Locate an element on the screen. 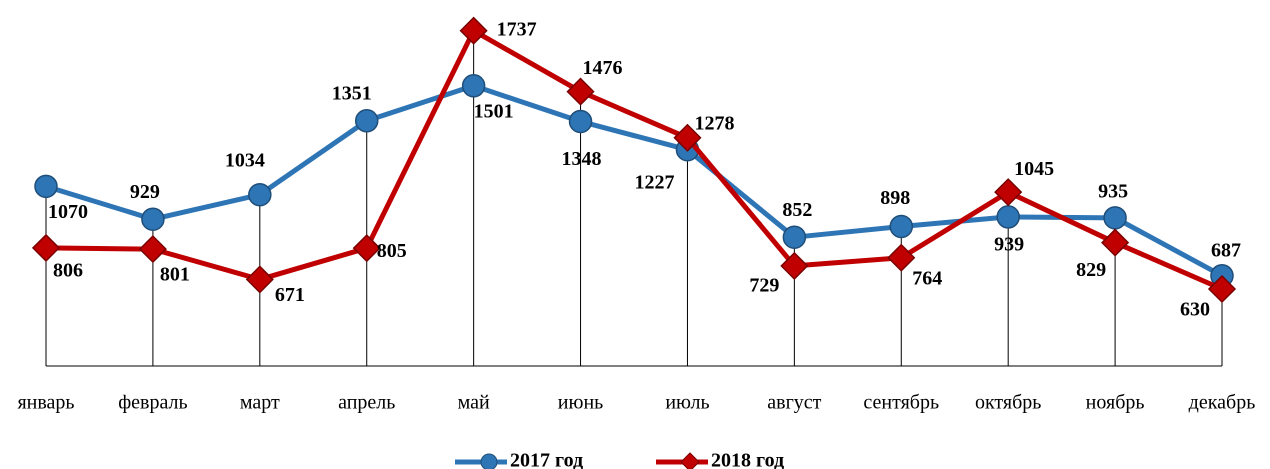  data-label: 829 is located at coordinates (1091, 270).